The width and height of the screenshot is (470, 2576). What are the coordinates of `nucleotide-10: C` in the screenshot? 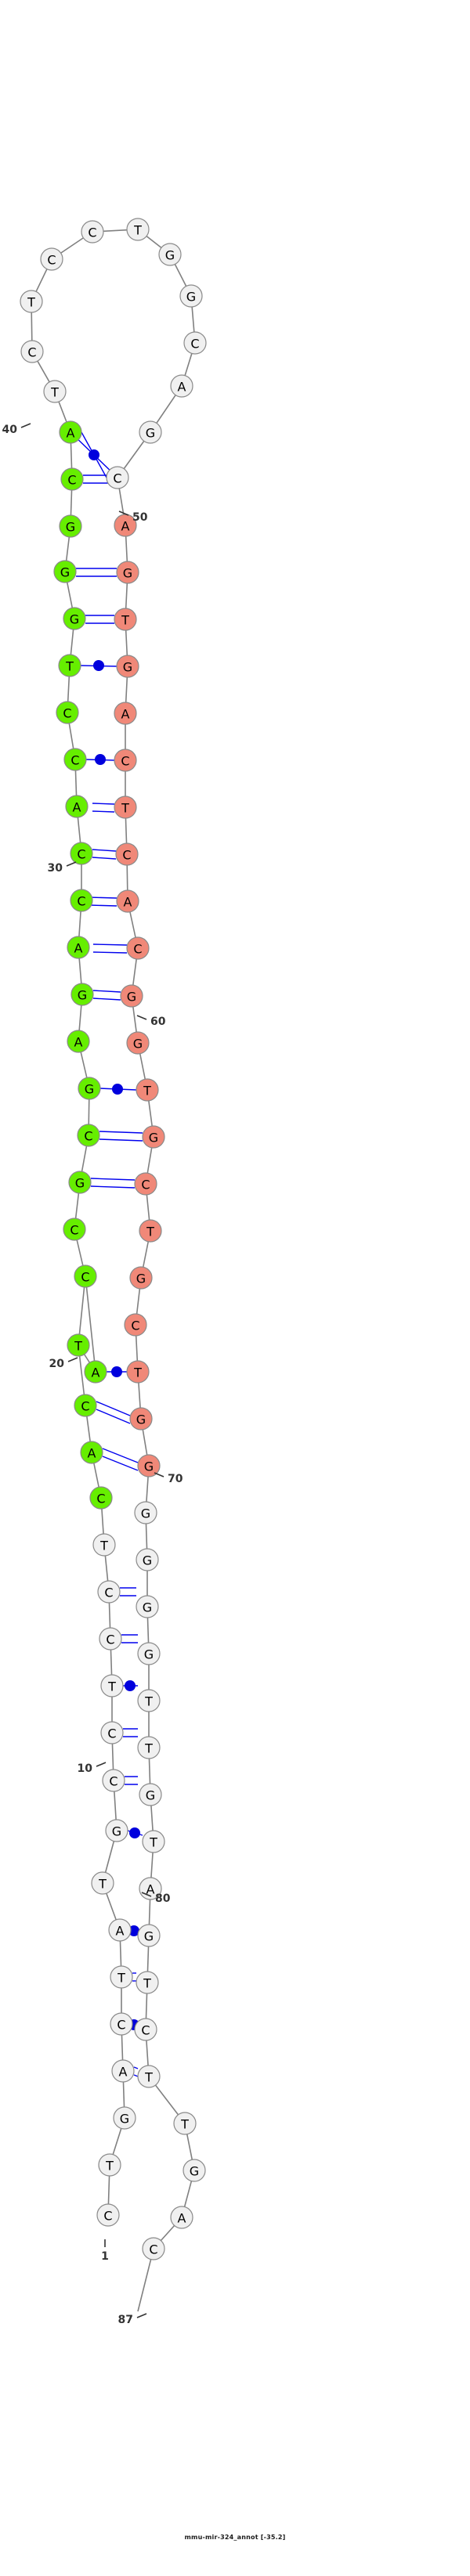 It's located at (114, 1780).